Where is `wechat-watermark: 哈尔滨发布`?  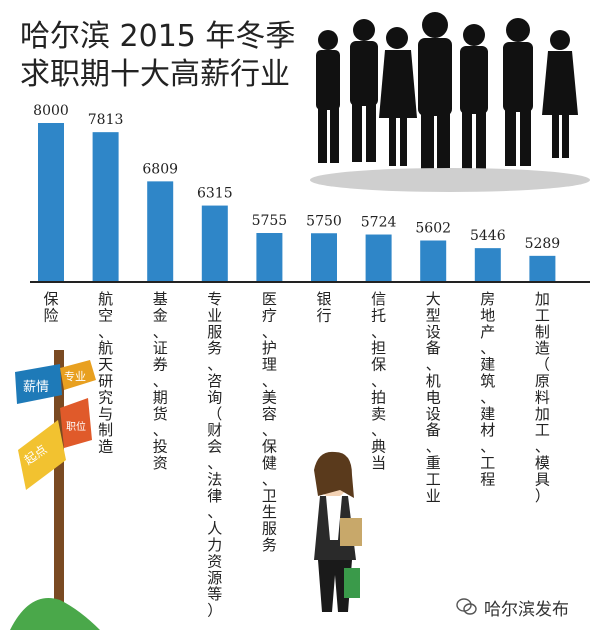 wechat-watermark: 哈尔滨发布 is located at coordinates (526, 607).